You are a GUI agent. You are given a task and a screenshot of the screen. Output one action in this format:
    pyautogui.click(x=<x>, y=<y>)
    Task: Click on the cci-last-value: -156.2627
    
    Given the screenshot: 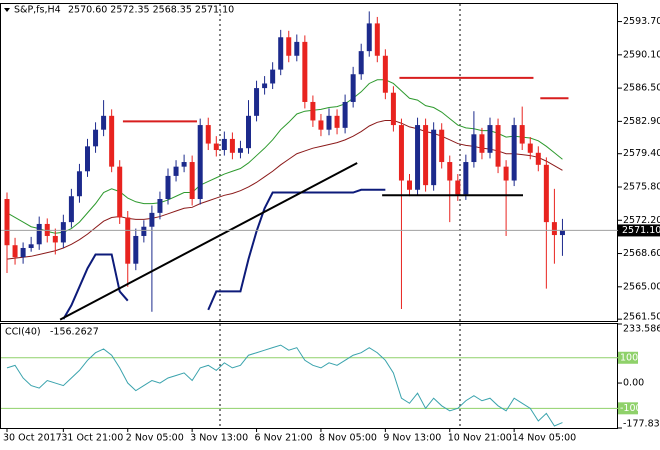 What is the action you would take?
    pyautogui.click(x=74, y=332)
    